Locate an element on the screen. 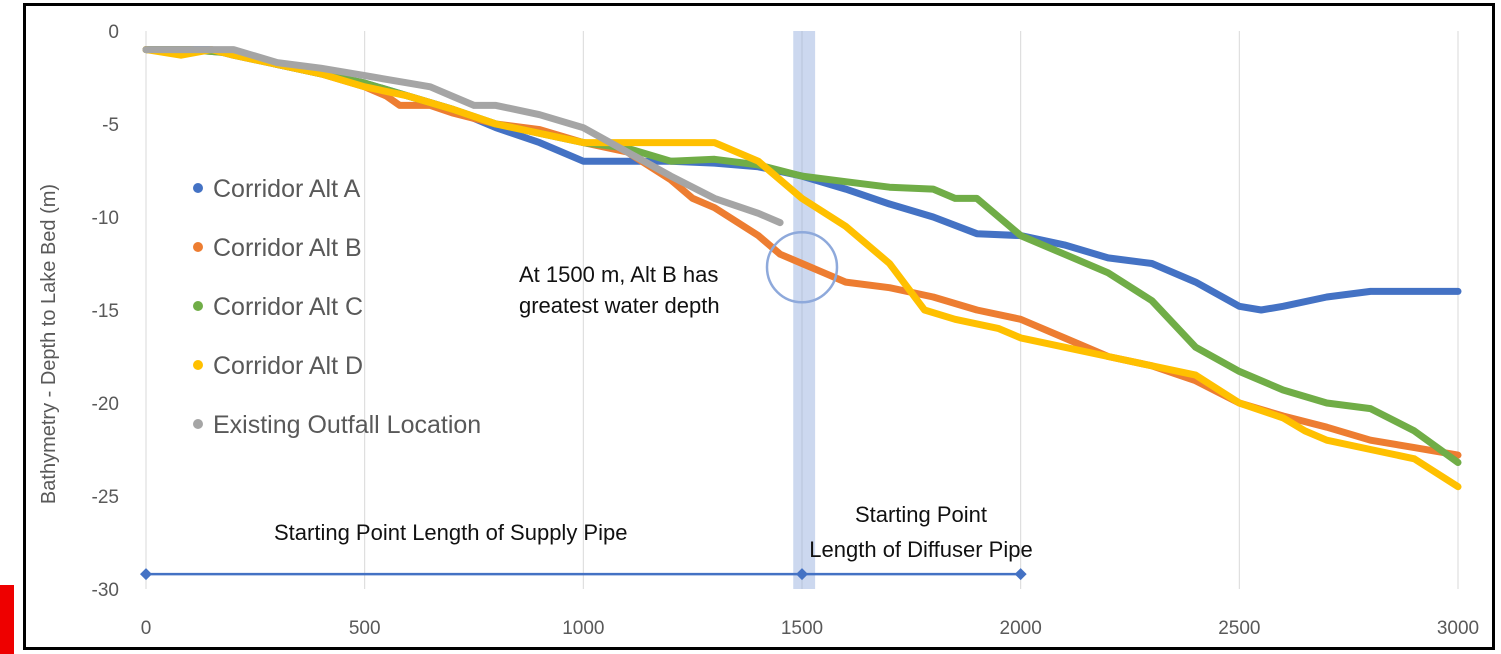  y-tick-labels: 0 -5 -10 -15 -20 -25 -30 is located at coordinates (105, 311).